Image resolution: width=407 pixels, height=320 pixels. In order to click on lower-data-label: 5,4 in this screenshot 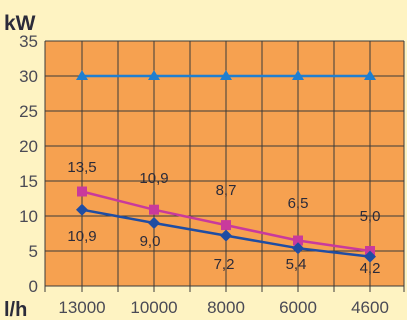, I will do `click(296, 264)`.